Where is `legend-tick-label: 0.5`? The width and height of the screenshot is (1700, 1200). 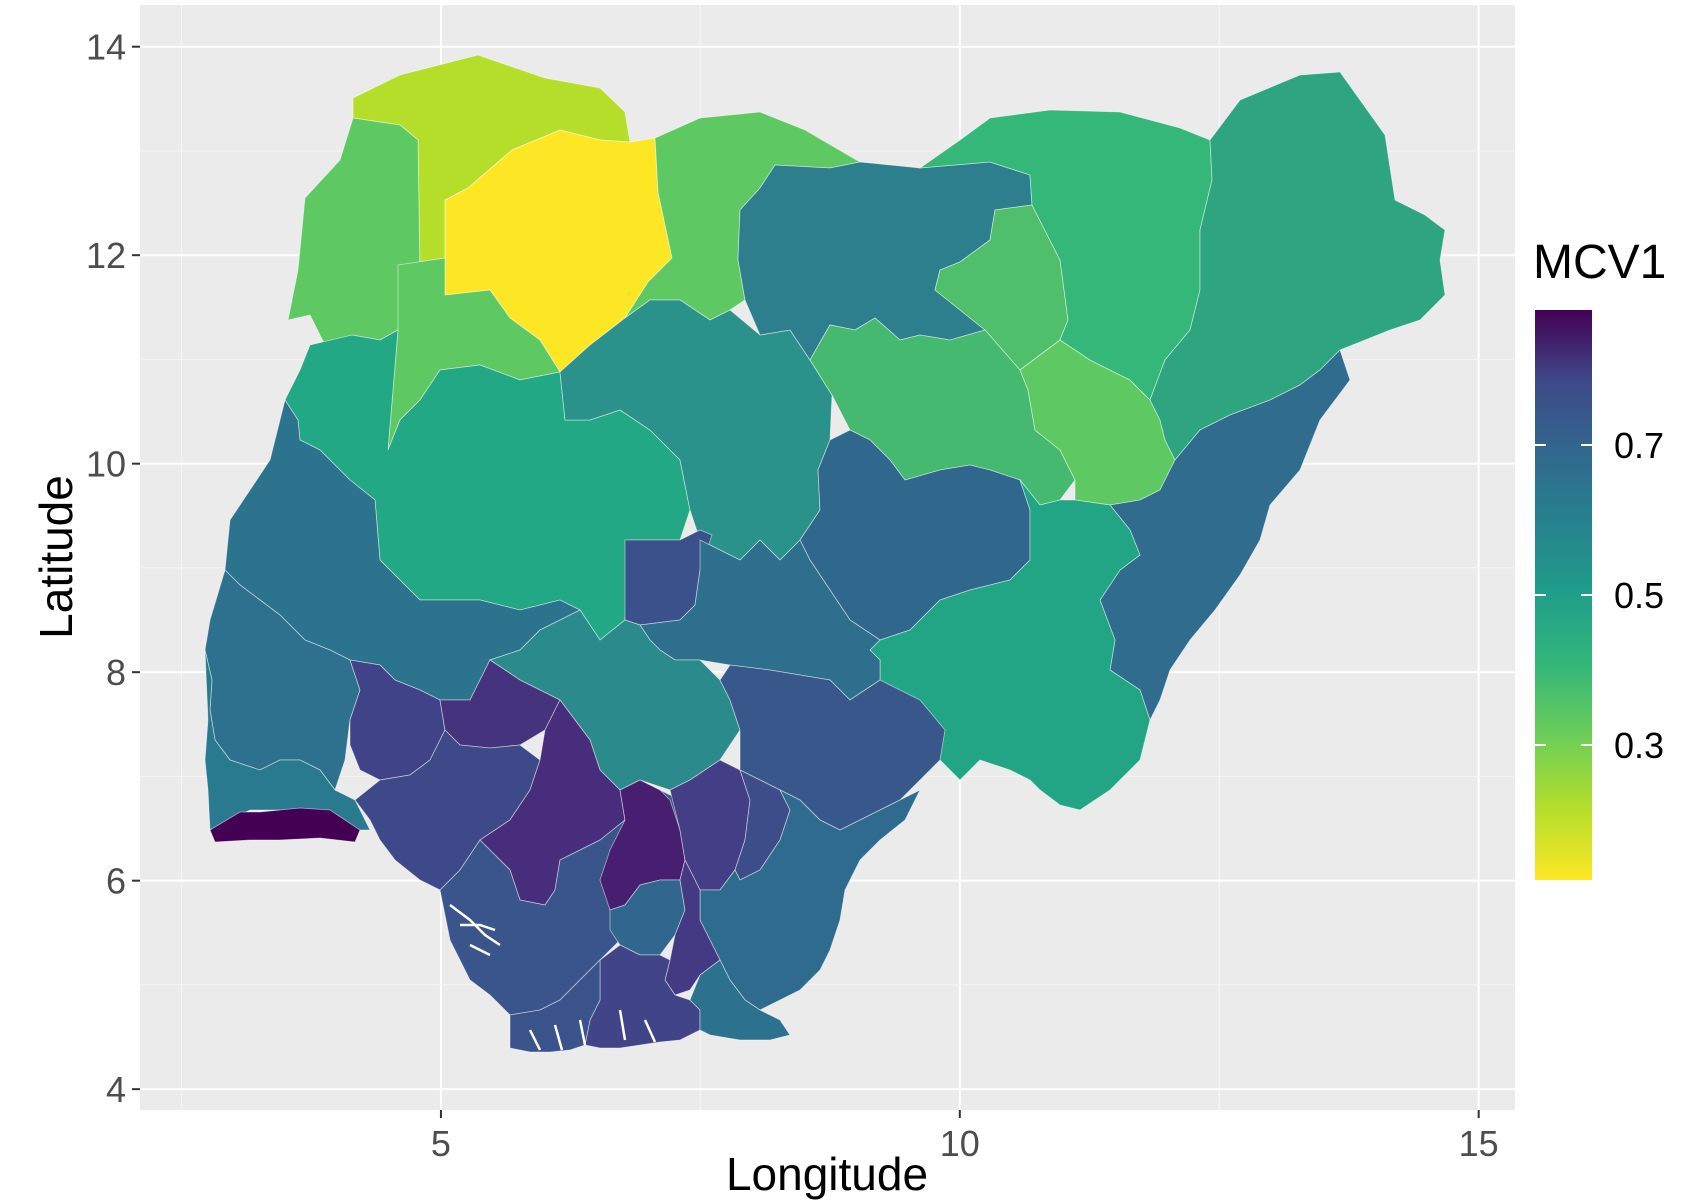
legend-tick-label: 0.5 is located at coordinates (1639, 595).